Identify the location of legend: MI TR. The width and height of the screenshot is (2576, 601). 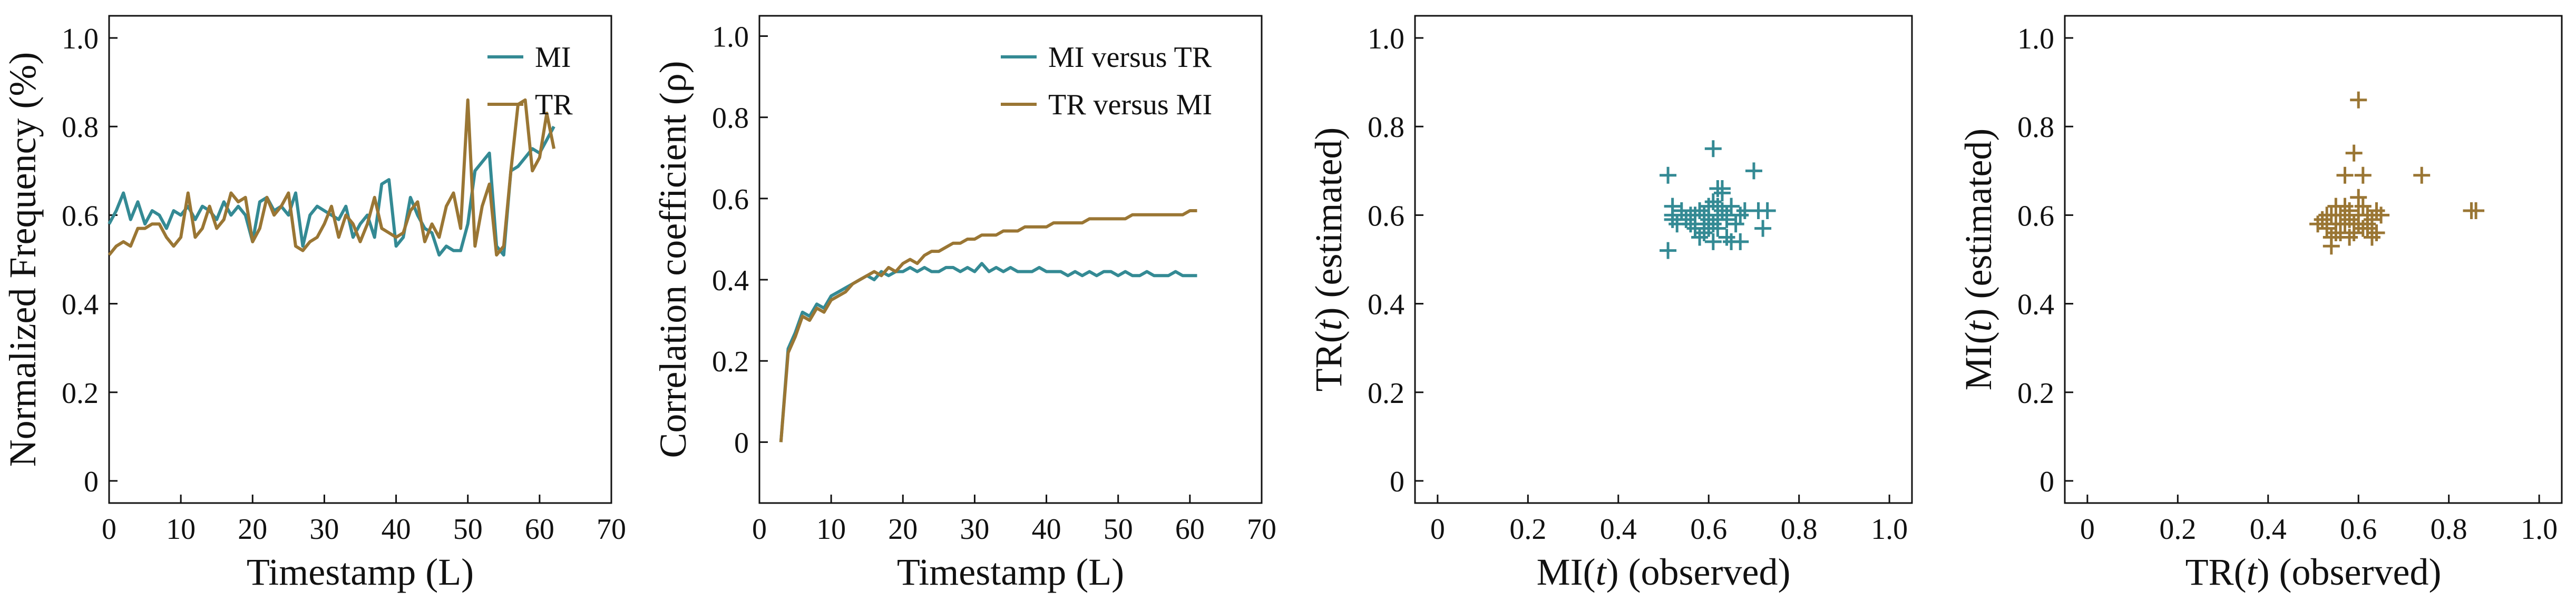
(530, 81).